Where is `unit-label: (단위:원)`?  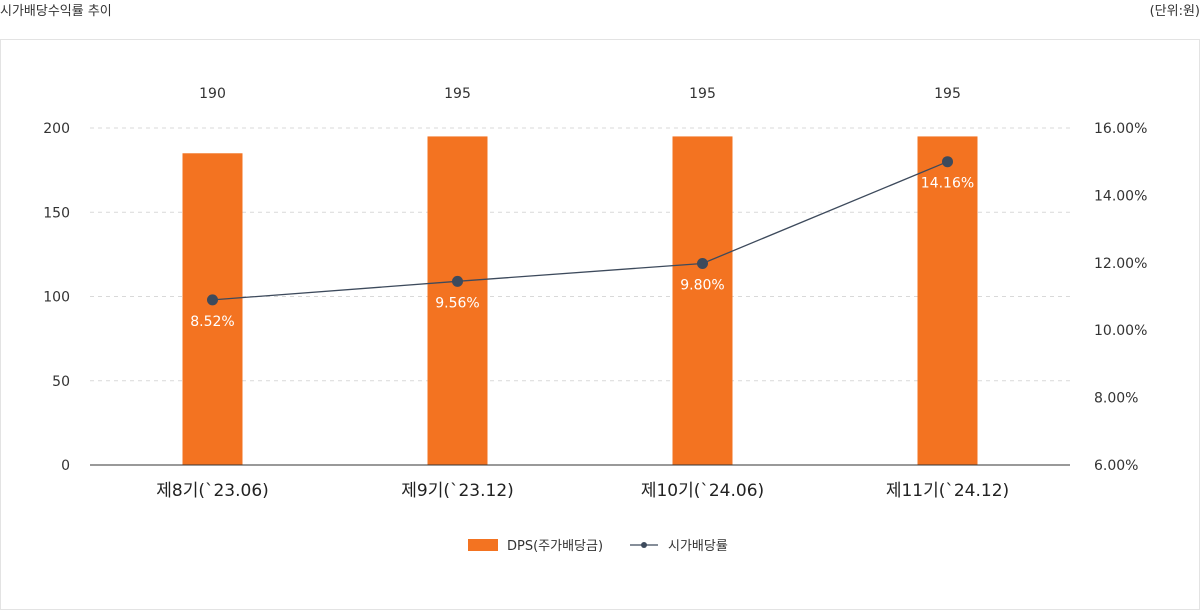 unit-label: (단위:원) is located at coordinates (1174, 11).